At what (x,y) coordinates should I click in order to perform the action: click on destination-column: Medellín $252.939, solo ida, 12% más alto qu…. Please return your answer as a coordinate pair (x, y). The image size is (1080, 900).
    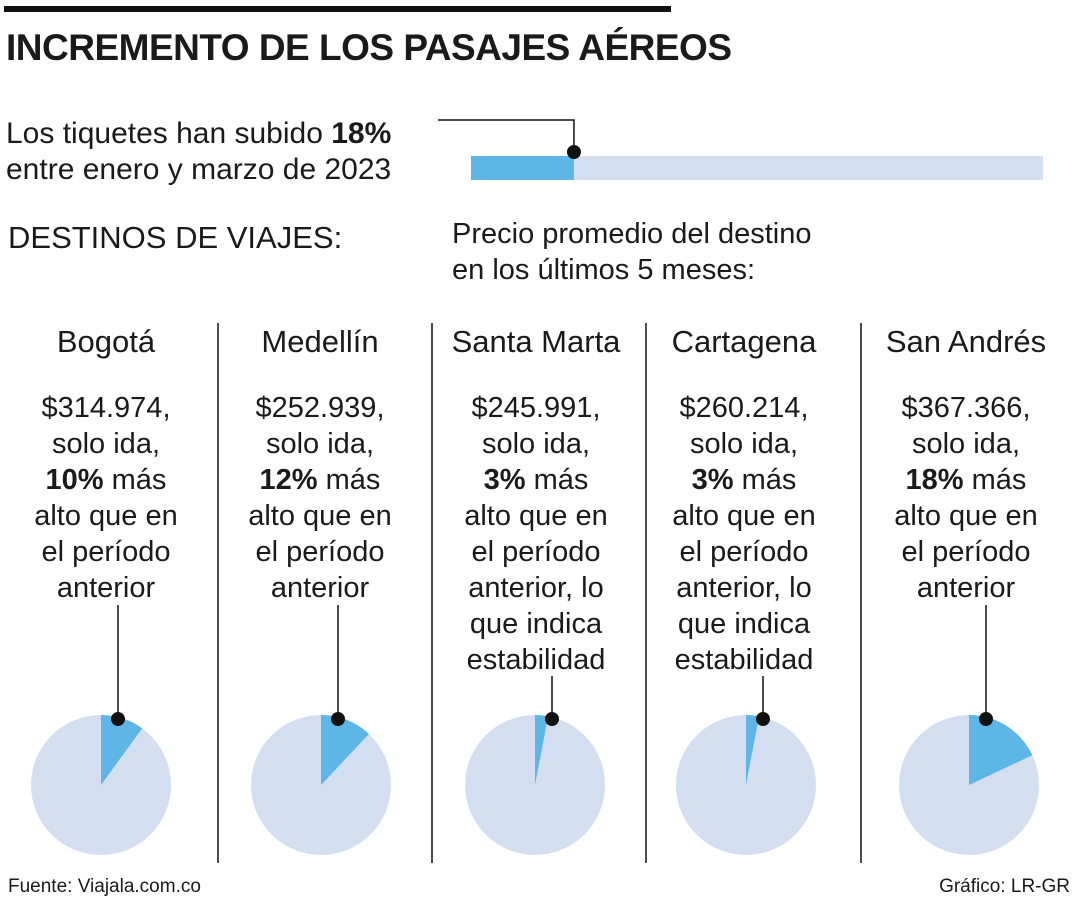
    Looking at the image, I should click on (320, 464).